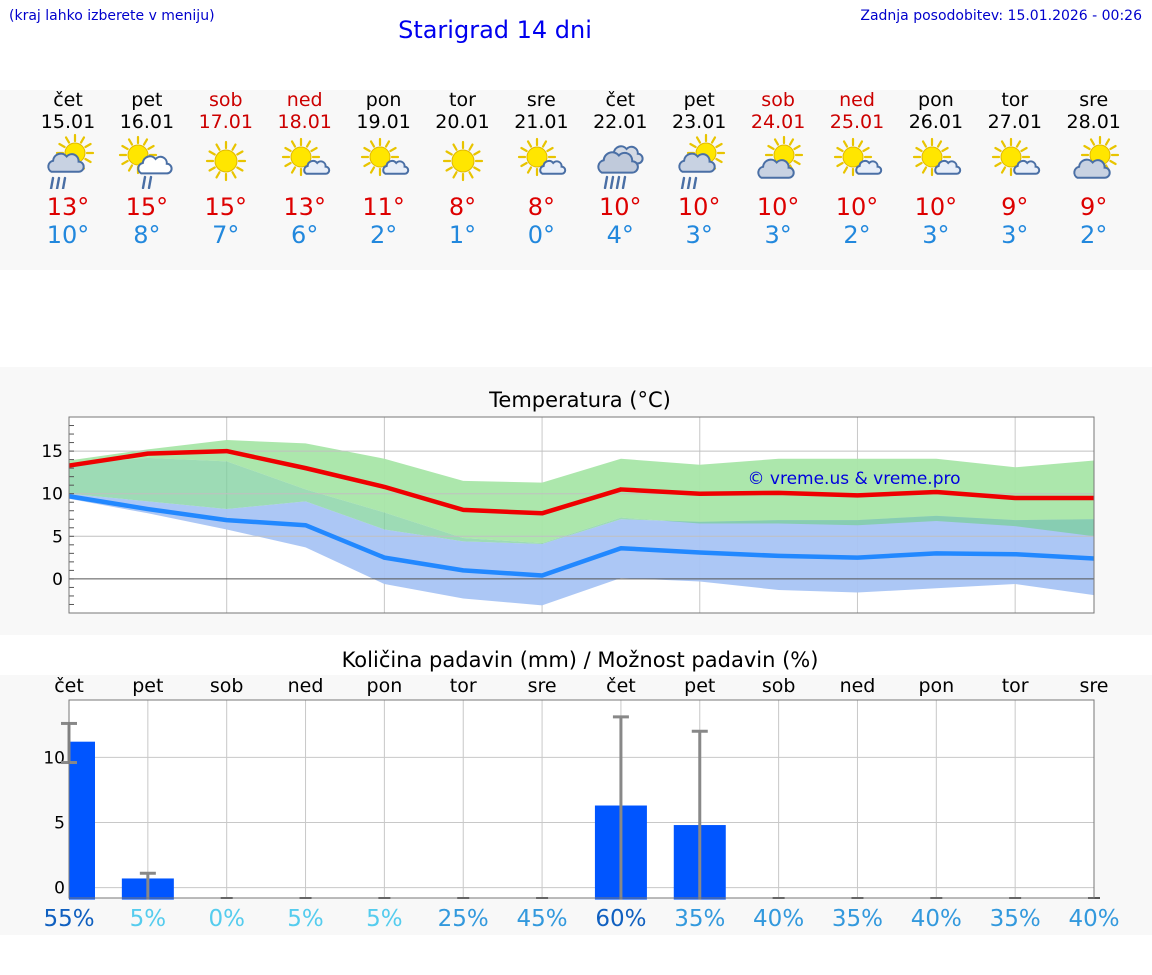 The height and width of the screenshot is (975, 1152). What do you see at coordinates (147, 100) in the screenshot?
I see `day-name: pet` at bounding box center [147, 100].